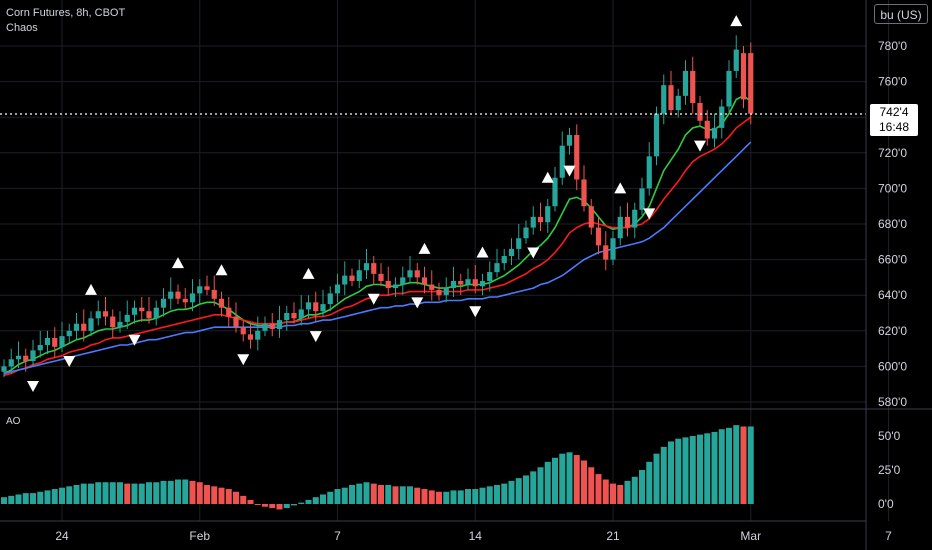 This screenshot has width=932, height=550. Describe the element at coordinates (199, 536) in the screenshot. I see `time-tick-label: Feb` at that location.